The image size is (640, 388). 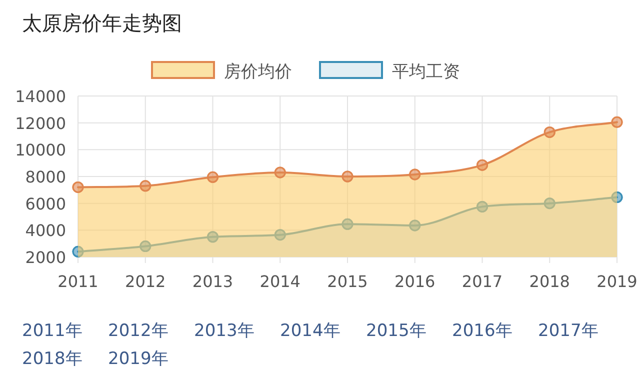 I want to click on y-tick-label: 12000, so click(x=40, y=123).